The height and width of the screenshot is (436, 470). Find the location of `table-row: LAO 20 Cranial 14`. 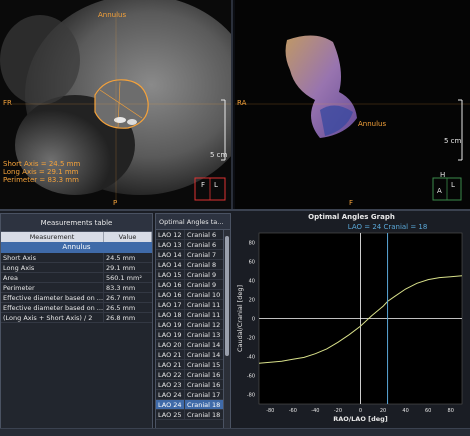

table-row: LAO 20 Cranial 14 is located at coordinates (193, 345).